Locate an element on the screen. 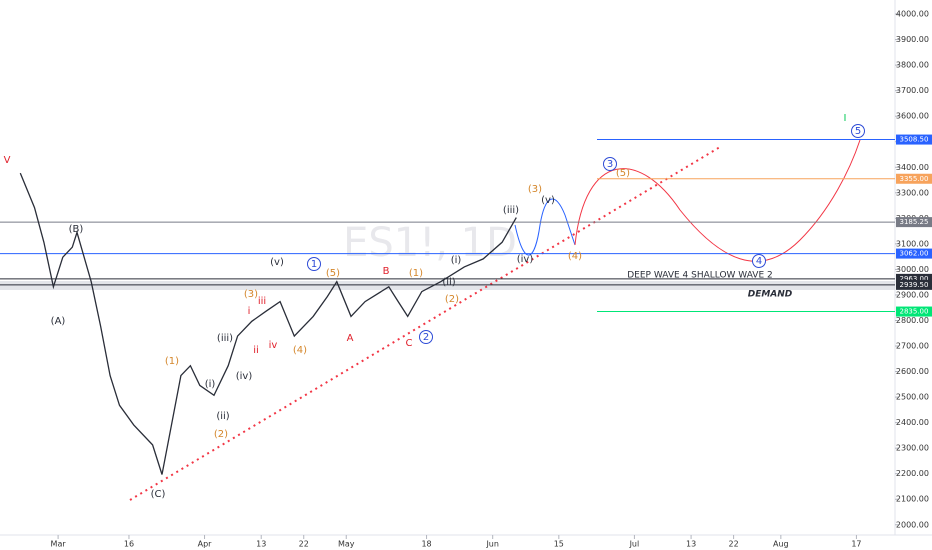 The height and width of the screenshot is (550, 932). price-level-label: 2963.00 is located at coordinates (914, 279).